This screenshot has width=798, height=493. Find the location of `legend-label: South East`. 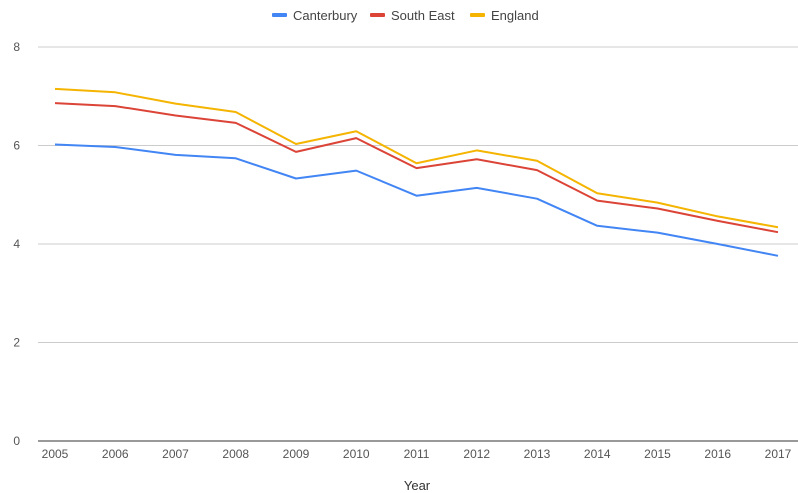

legend-label: South East is located at coordinates (423, 15).